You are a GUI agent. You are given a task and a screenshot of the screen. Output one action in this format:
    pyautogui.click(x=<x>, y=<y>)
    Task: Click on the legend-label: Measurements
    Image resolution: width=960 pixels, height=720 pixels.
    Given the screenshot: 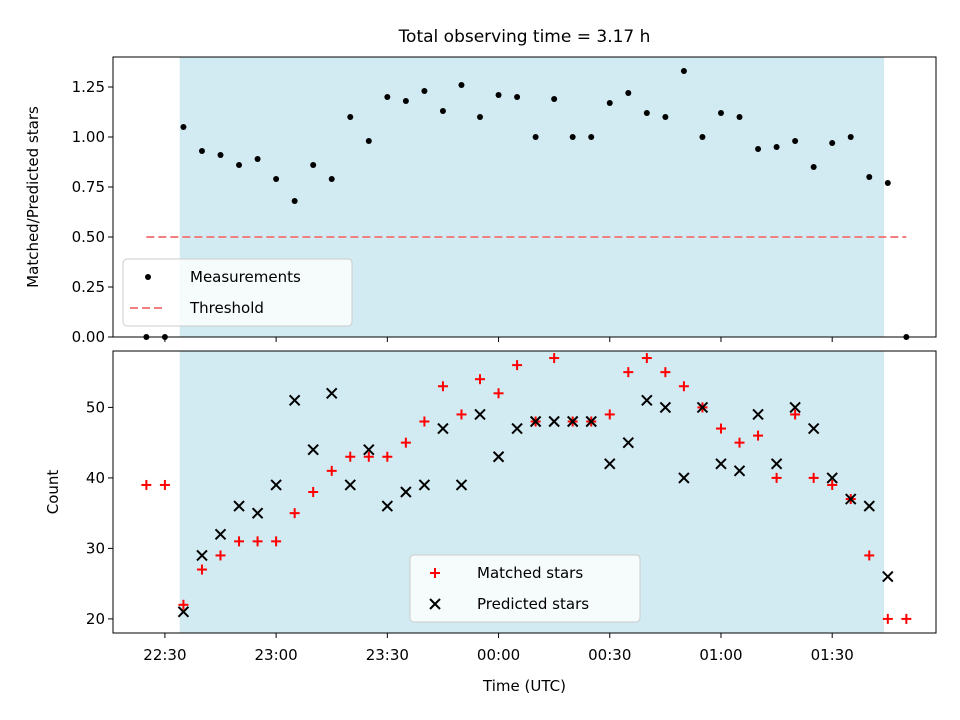 What is the action you would take?
    pyautogui.click(x=245, y=277)
    